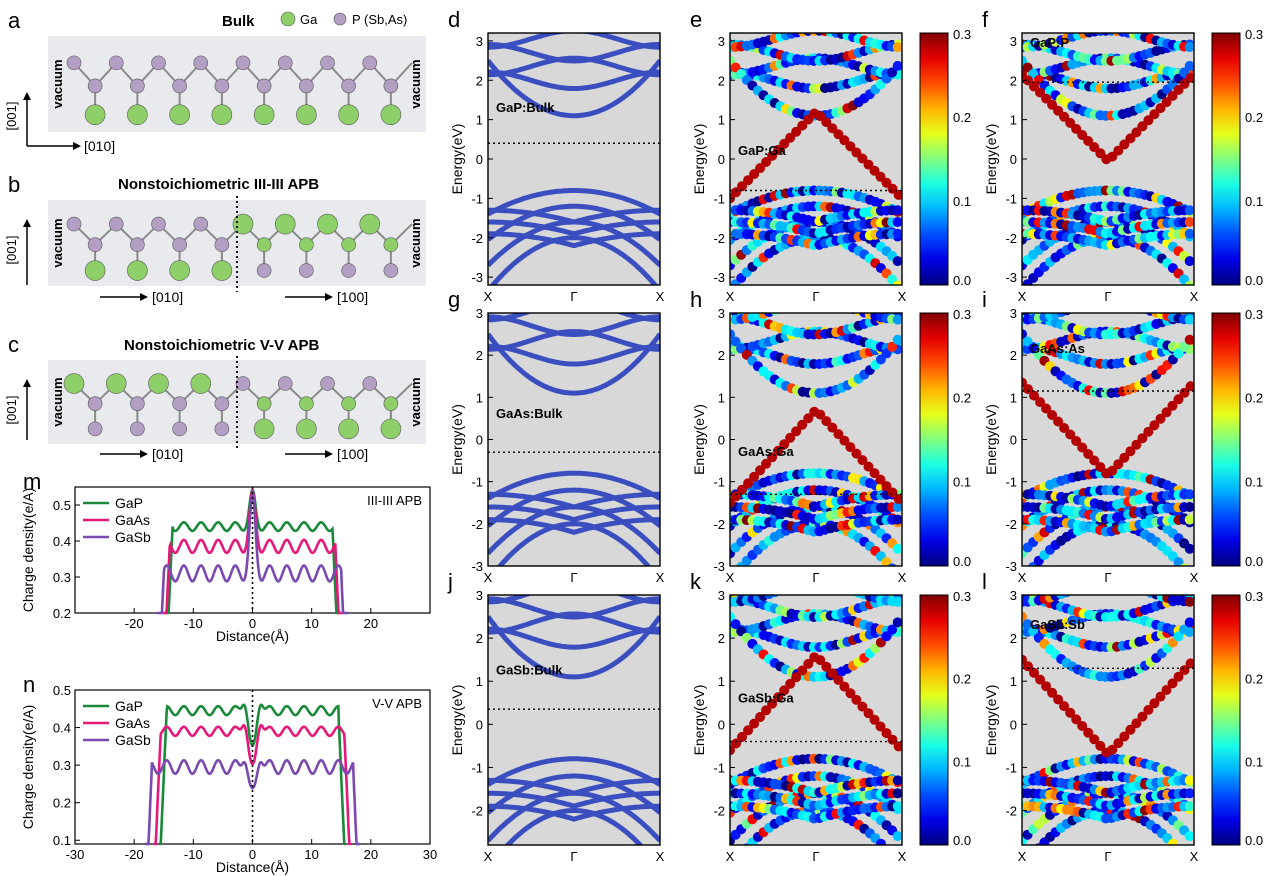  I want to click on band-background, so click(574, 720).